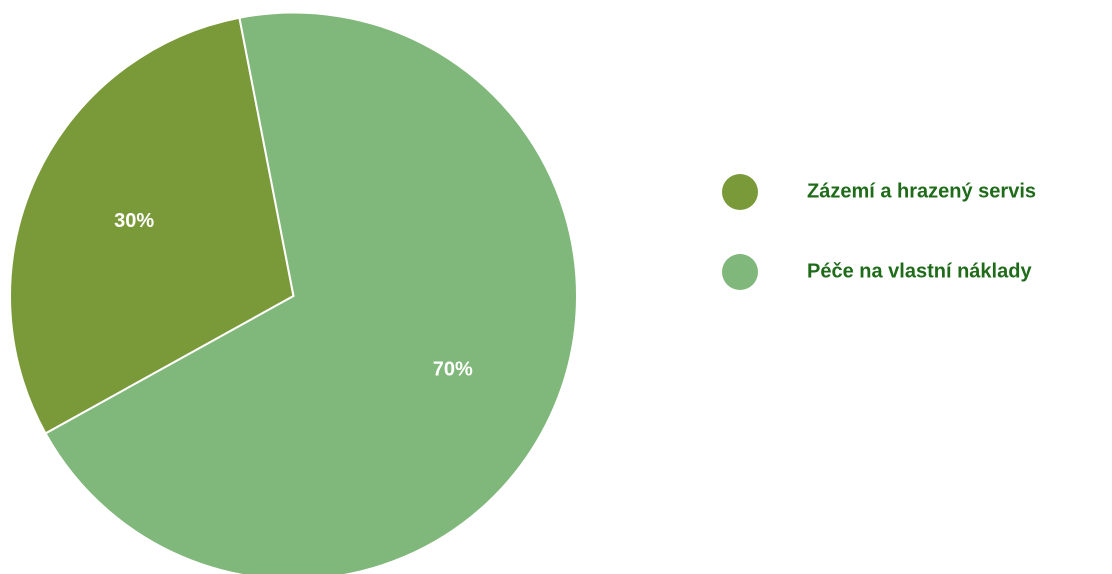 Image resolution: width=1112 pixels, height=574 pixels. Describe the element at coordinates (453, 370) in the screenshot. I see `slice-label: 70%` at that location.